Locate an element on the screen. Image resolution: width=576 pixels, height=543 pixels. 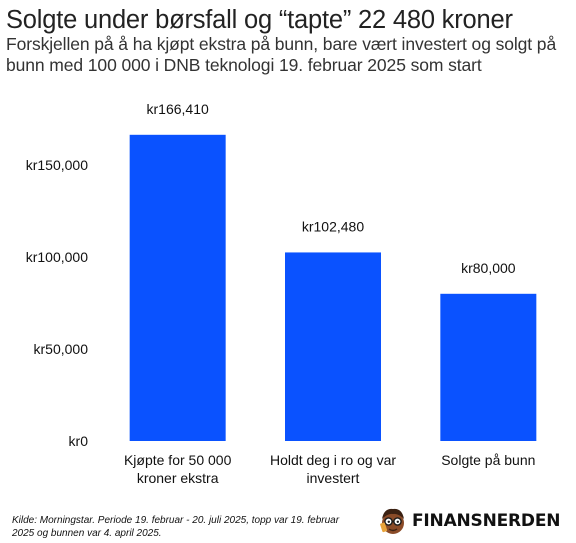
data-label-3: kr80,000 is located at coordinates (488, 268).